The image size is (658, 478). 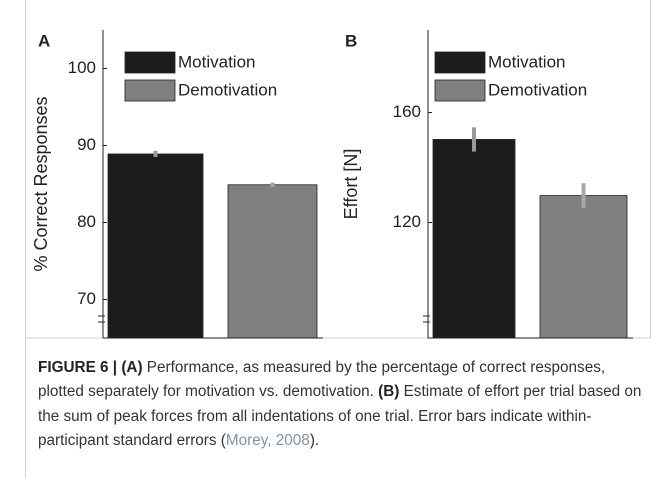 I want to click on caption-text: )., so click(x=314, y=441).